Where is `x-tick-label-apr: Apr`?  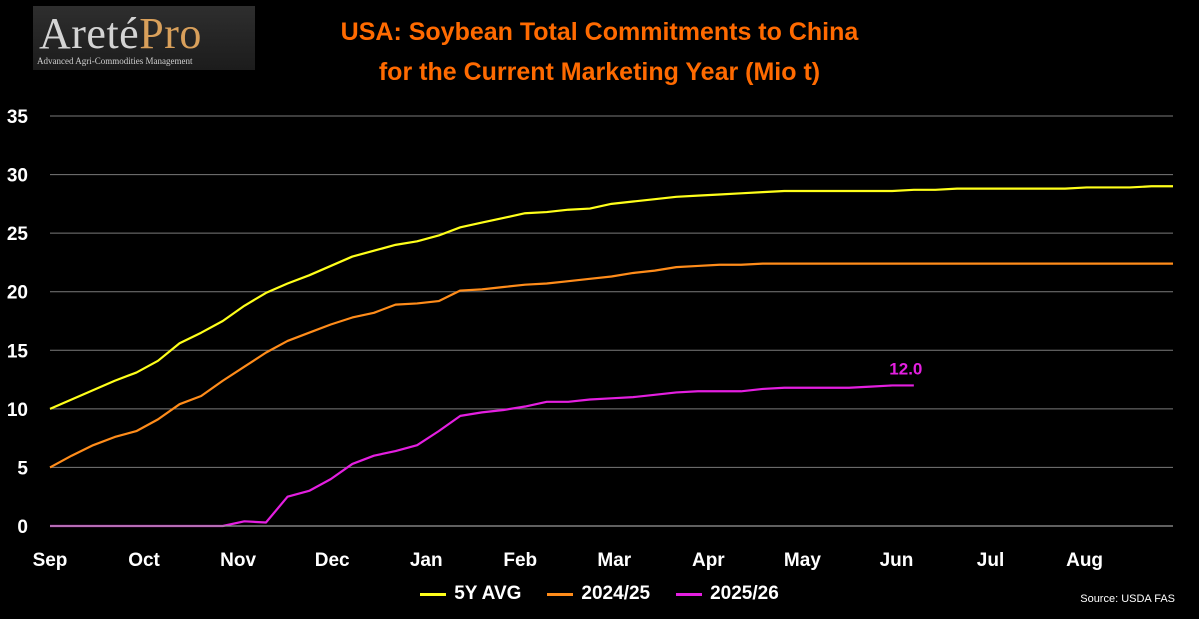 x-tick-label-apr: Apr is located at coordinates (708, 560).